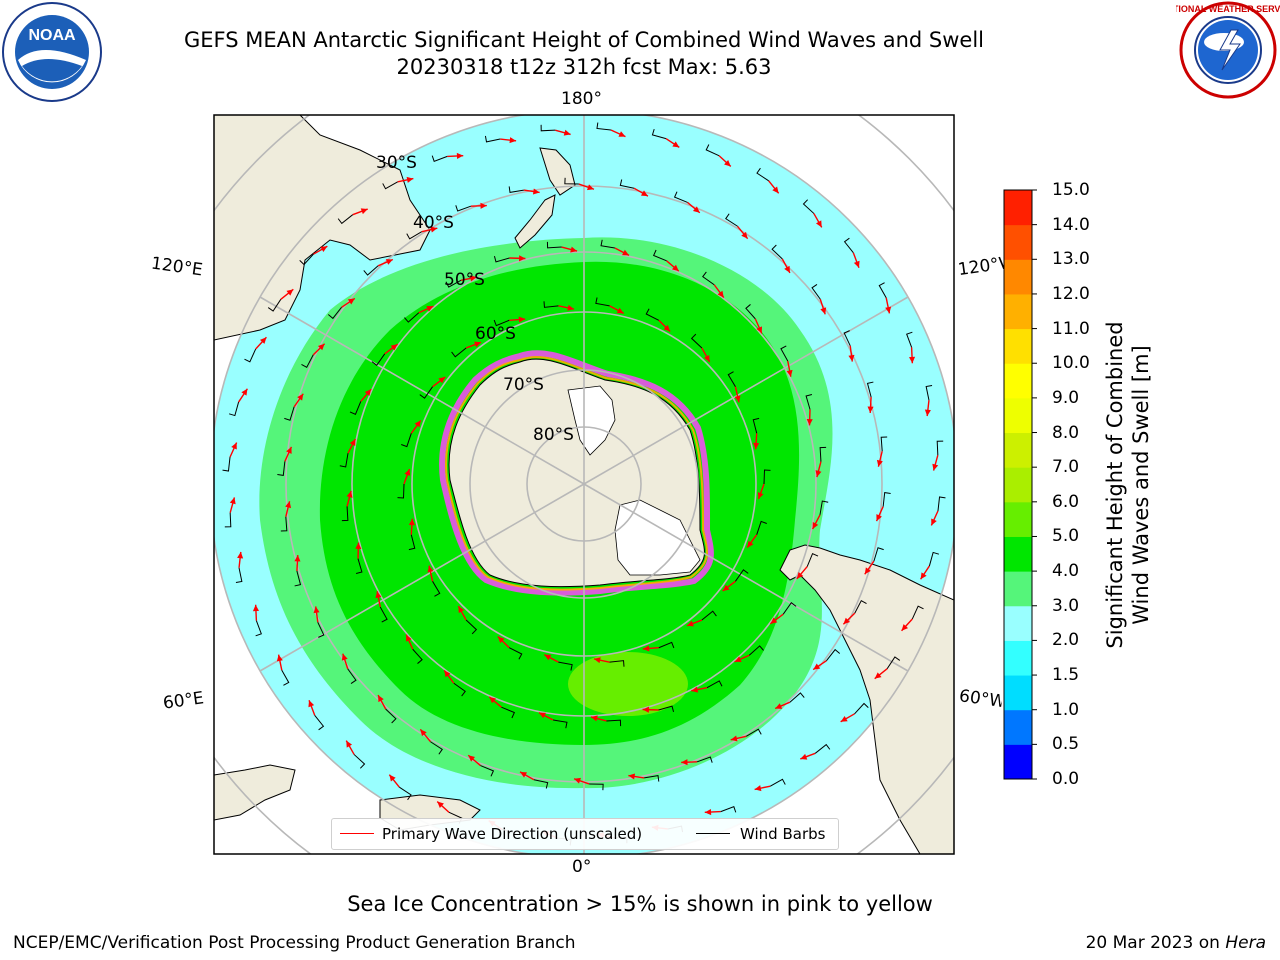  Describe the element at coordinates (1071, 190) in the screenshot. I see `colorbar-tick-label: 15.0` at that location.